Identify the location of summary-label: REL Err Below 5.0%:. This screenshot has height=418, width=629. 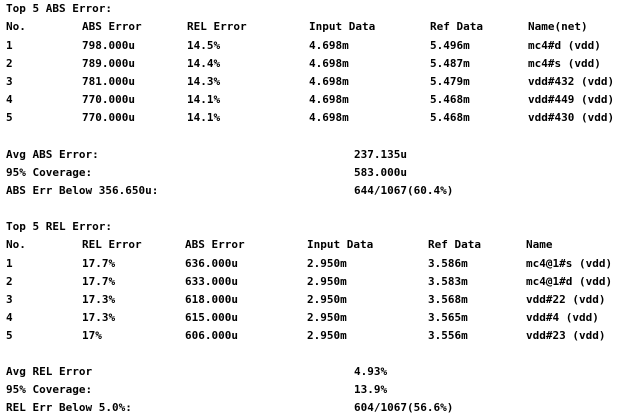
(69, 407).